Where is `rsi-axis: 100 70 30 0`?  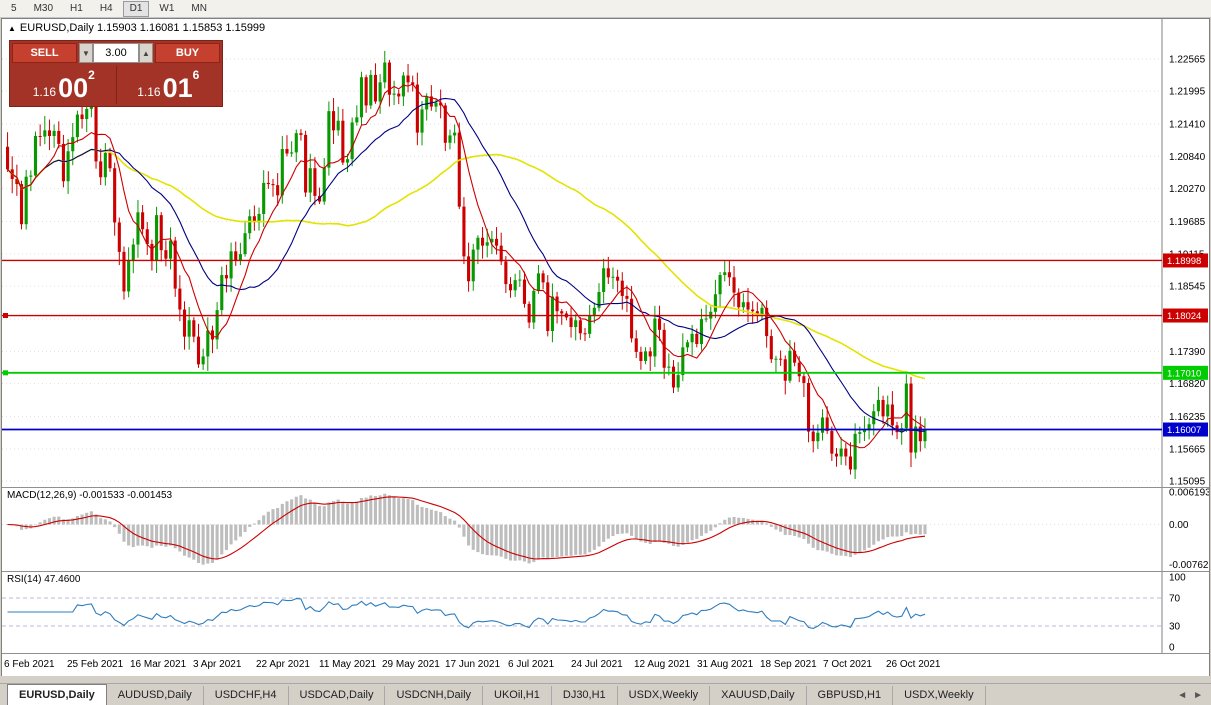
rsi-axis: 100 70 30 0 is located at coordinates (1177, 613).